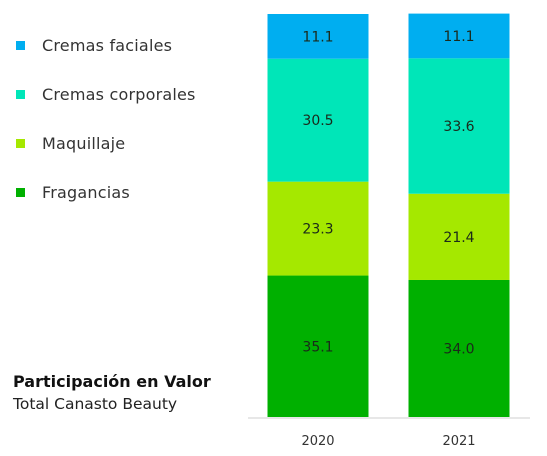 The height and width of the screenshot is (456, 547). What do you see at coordinates (95, 404) in the screenshot?
I see `caption-subtitle: Total Canasto Beauty` at bounding box center [95, 404].